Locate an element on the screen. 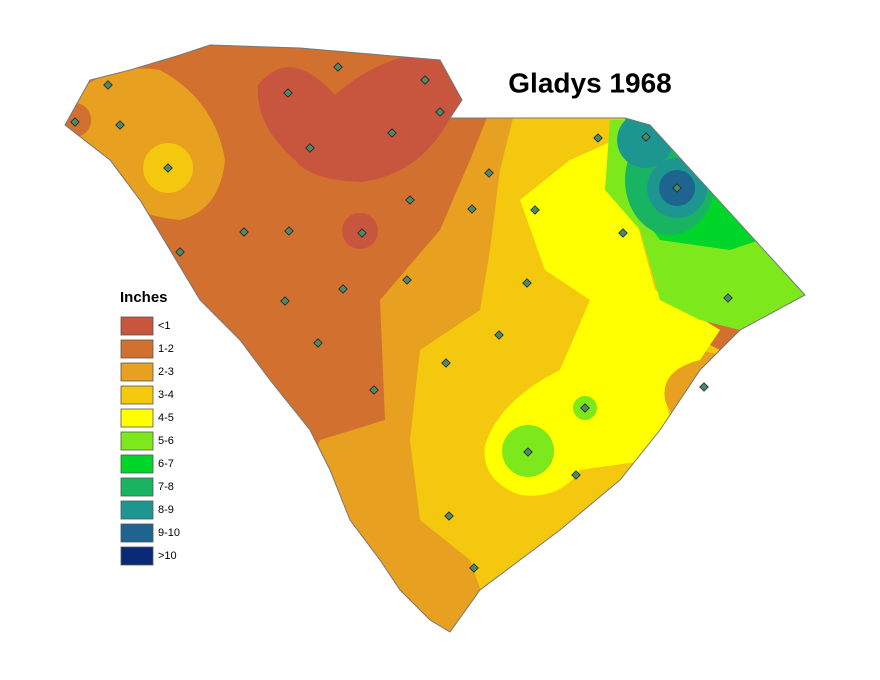 The height and width of the screenshot is (680, 880). legend-label: 6-7 is located at coordinates (166, 464).